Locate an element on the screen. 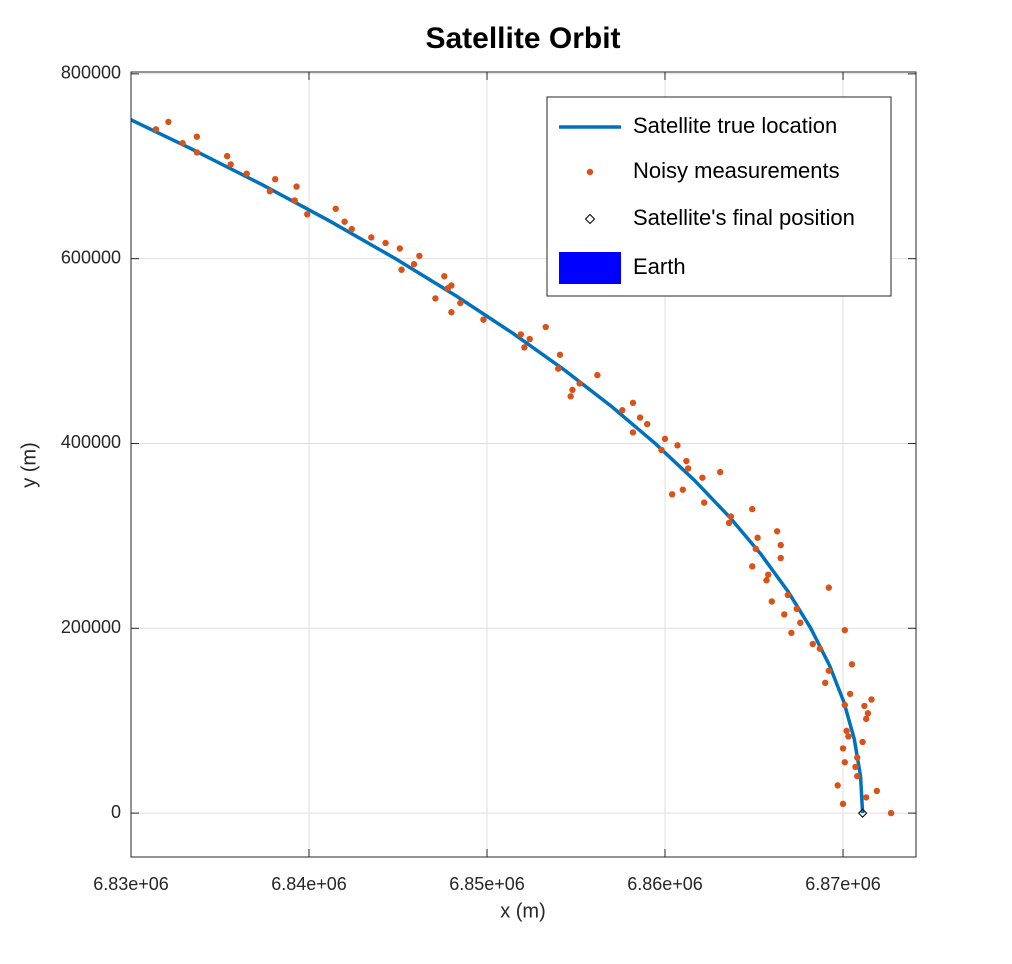 This screenshot has width=1012, height=964. y-tick-label: 0 is located at coordinates (116, 812).